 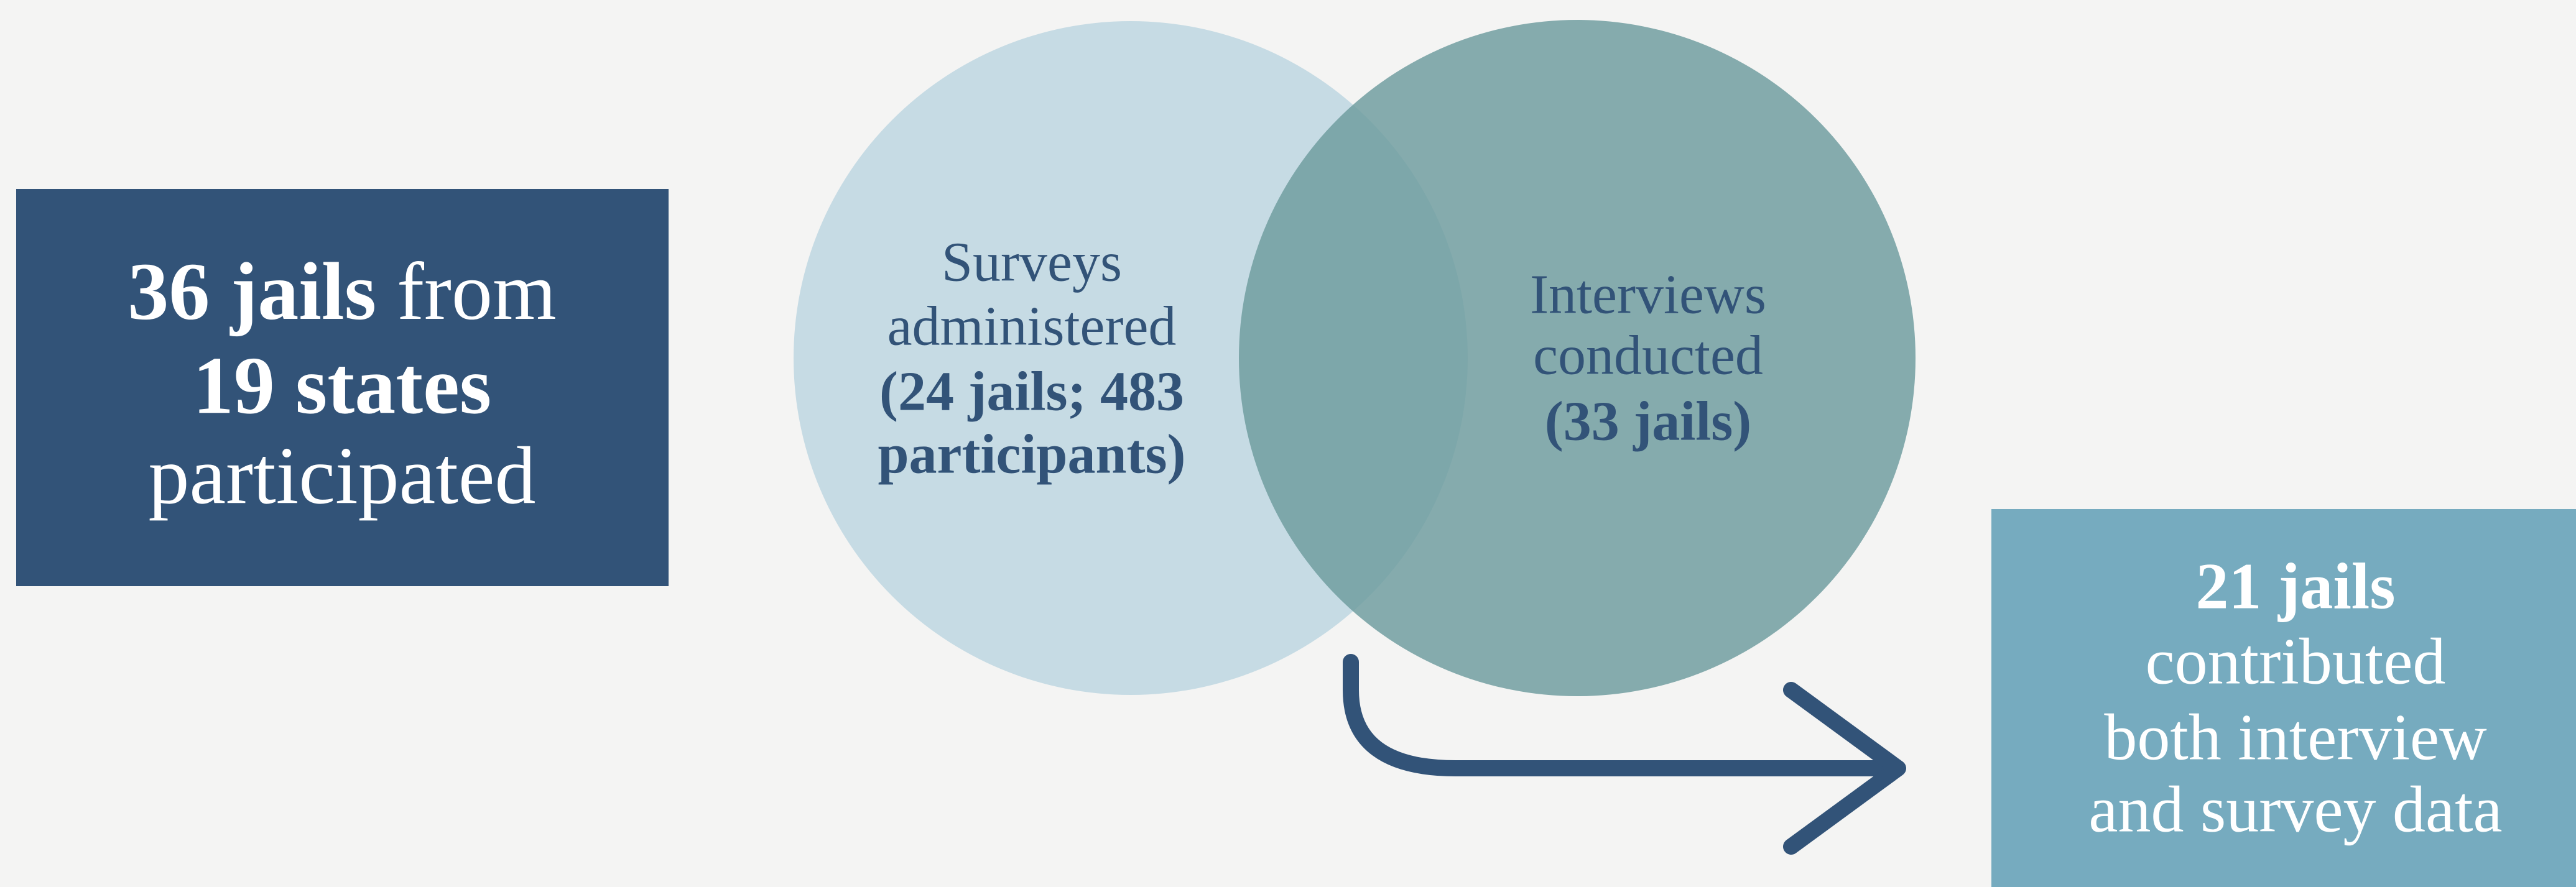 I want to click on text: from, so click(x=477, y=291).